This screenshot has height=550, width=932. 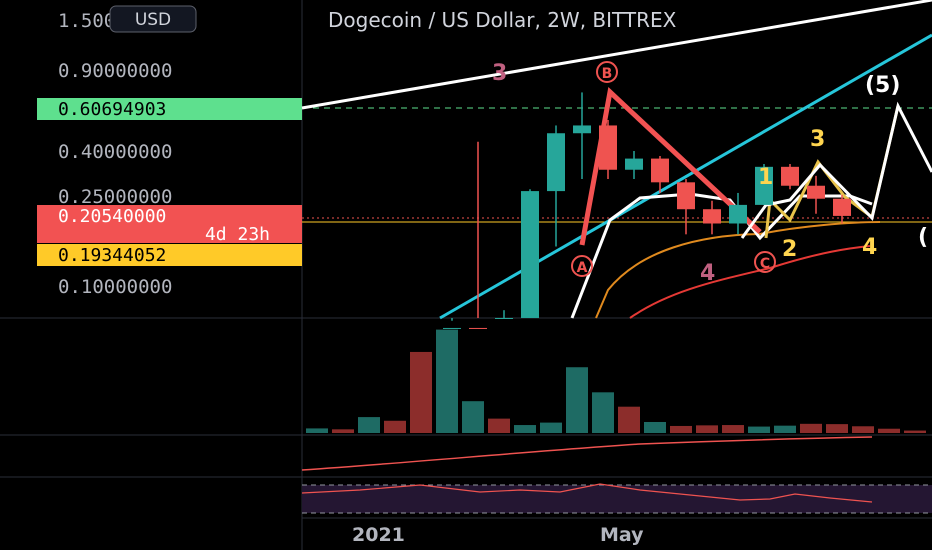 I want to click on wave-label-3-pink: 3, so click(x=499, y=73).